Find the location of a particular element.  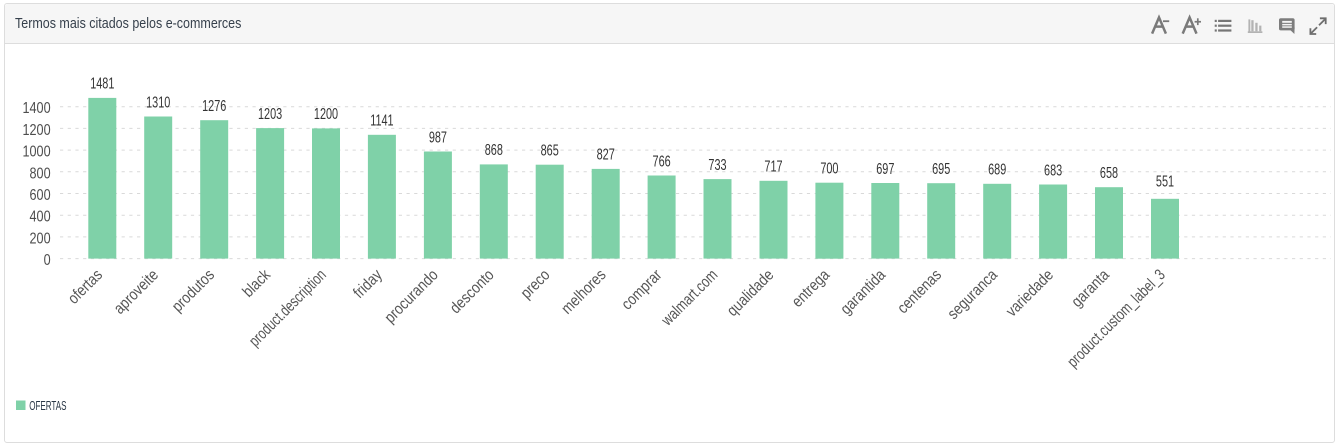

svg-text: 800 is located at coordinates (40, 174).